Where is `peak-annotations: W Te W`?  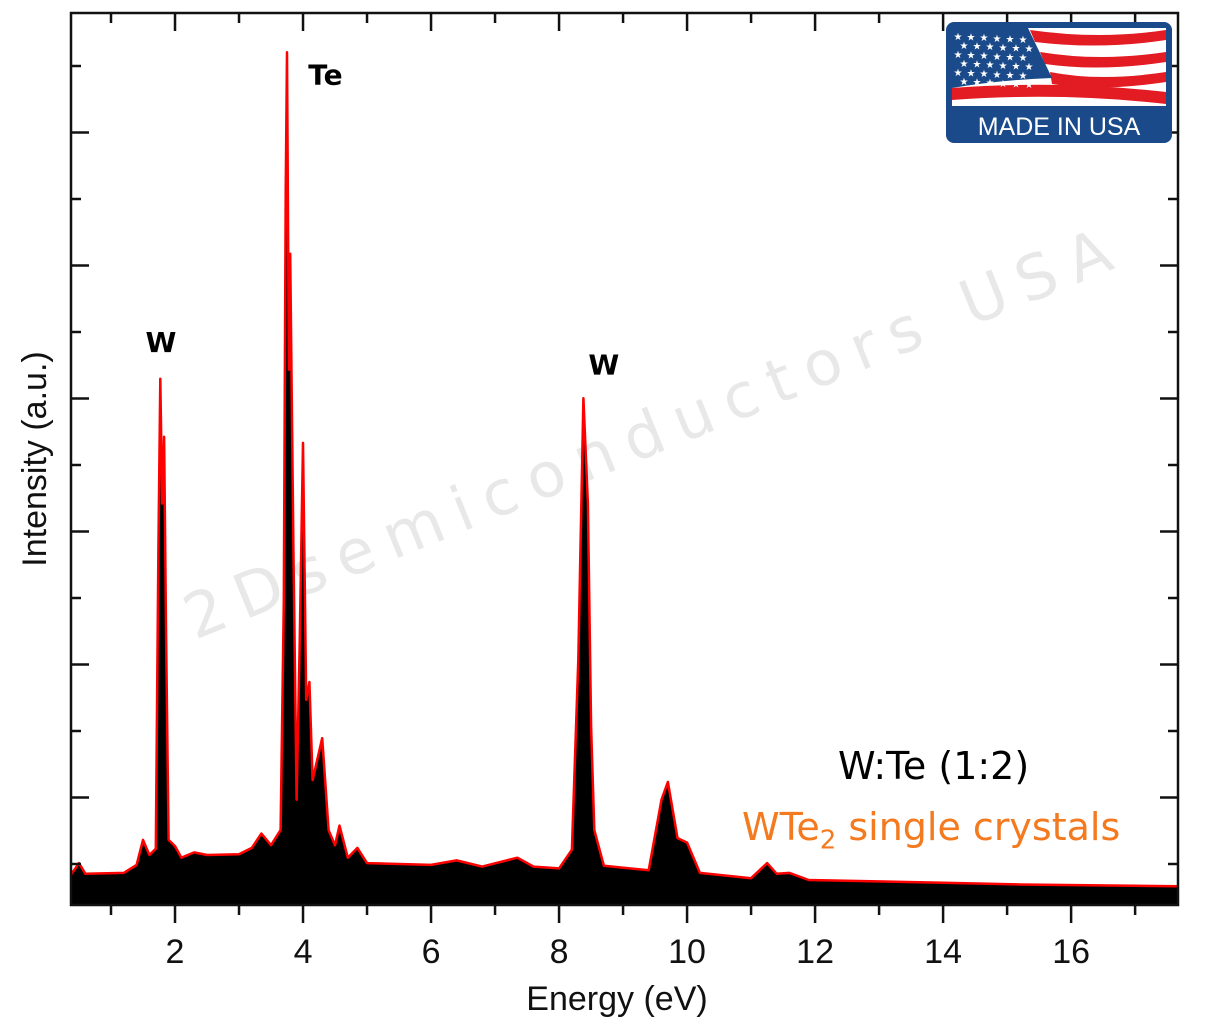 peak-annotations: W Te W is located at coordinates (382, 219).